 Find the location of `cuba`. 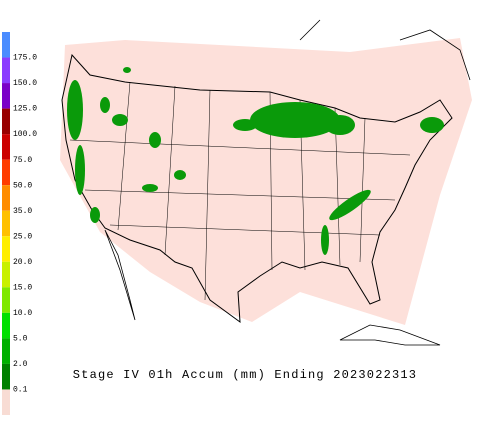

cuba is located at coordinates (390, 335).